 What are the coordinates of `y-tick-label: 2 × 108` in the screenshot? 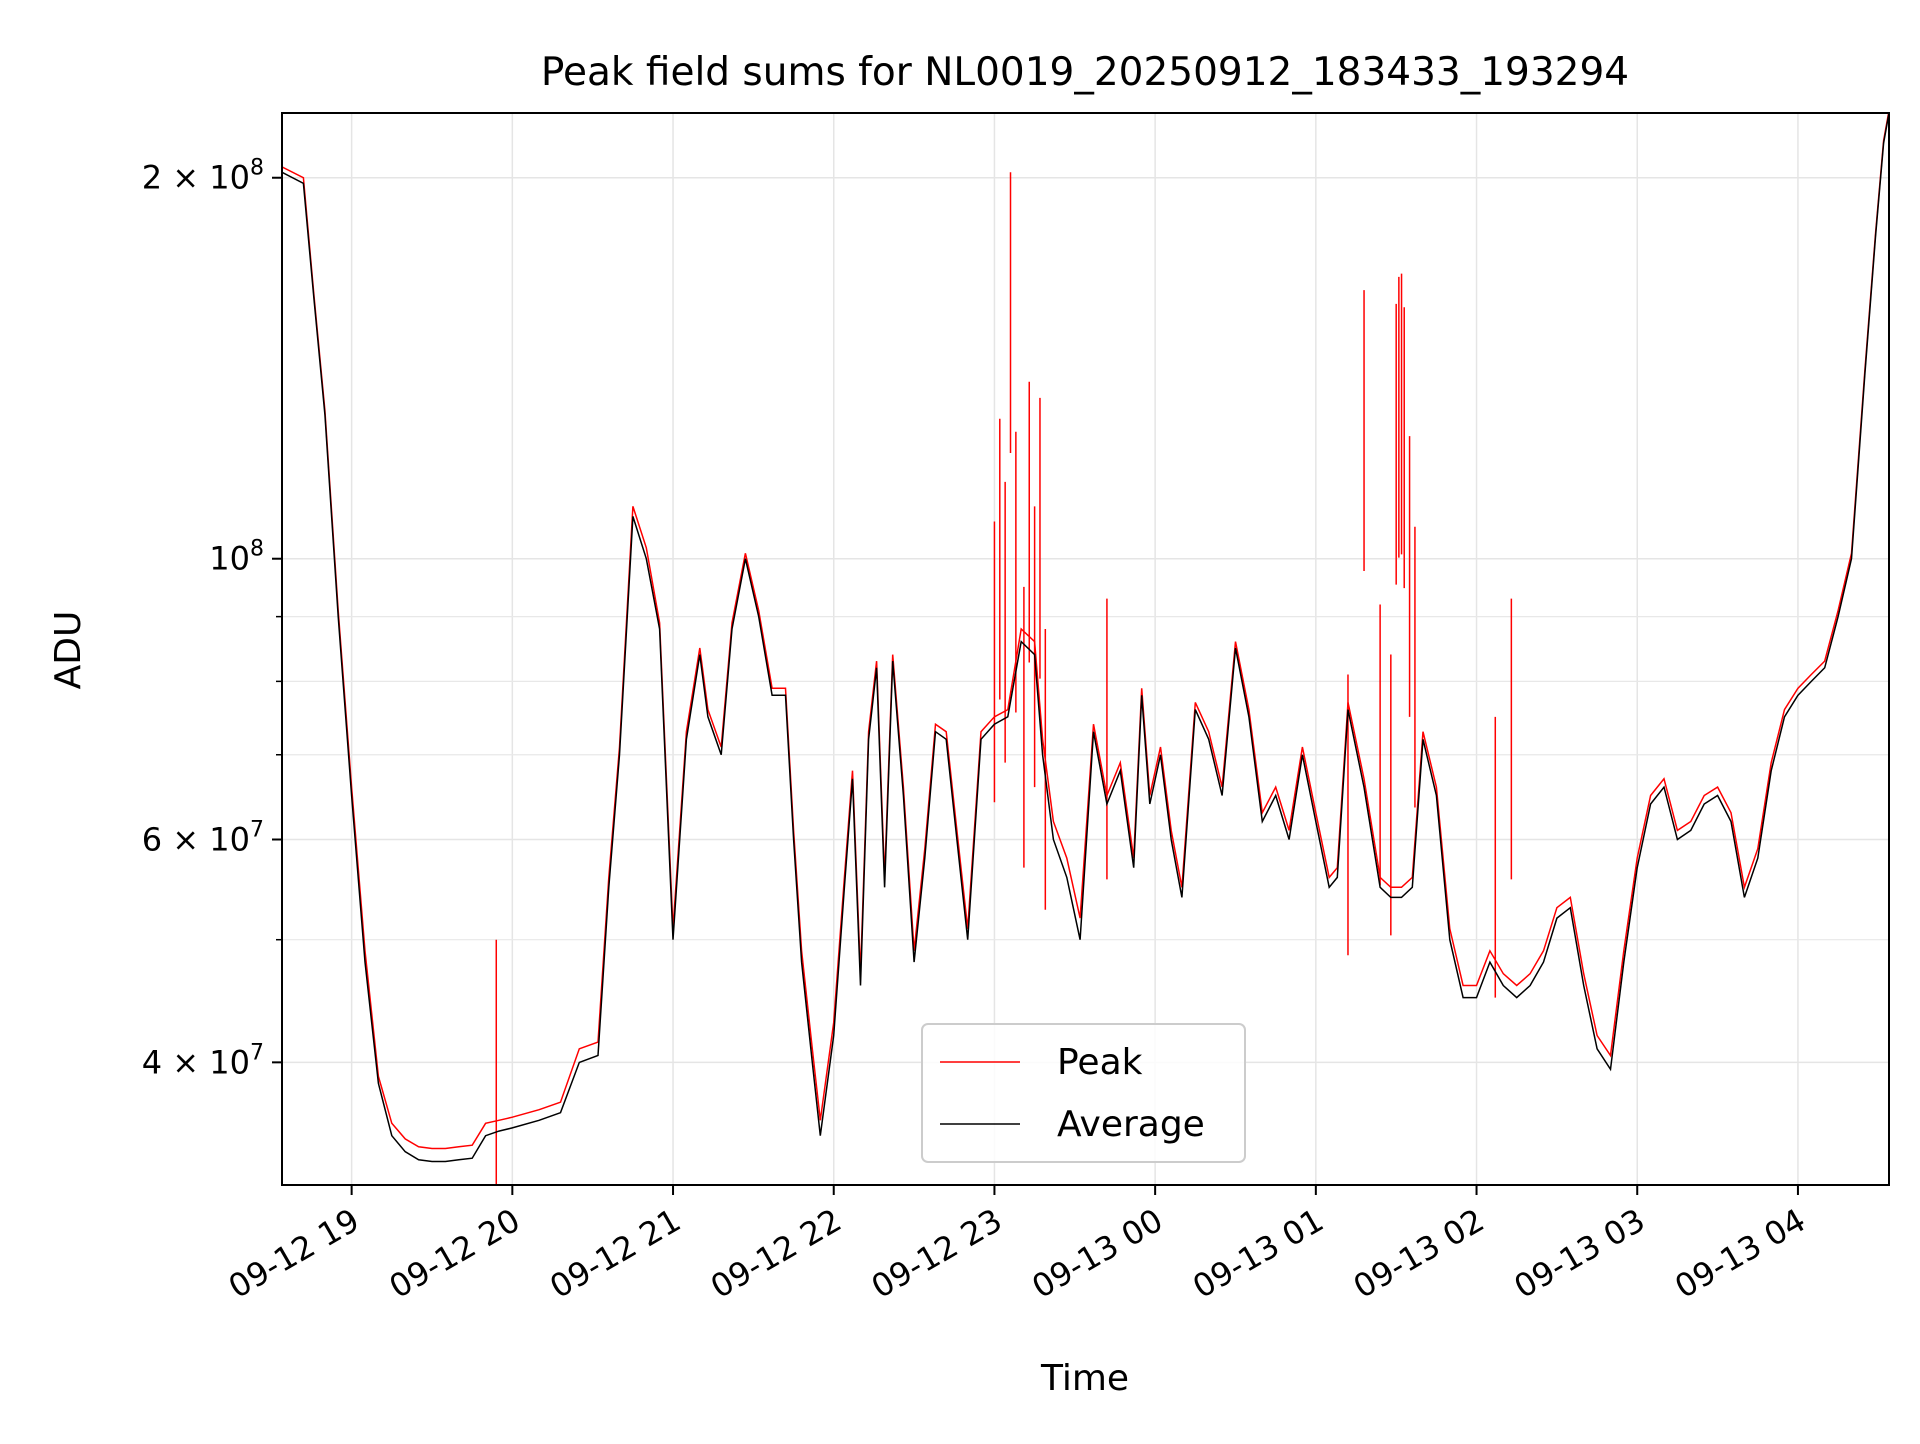 It's located at (203, 176).